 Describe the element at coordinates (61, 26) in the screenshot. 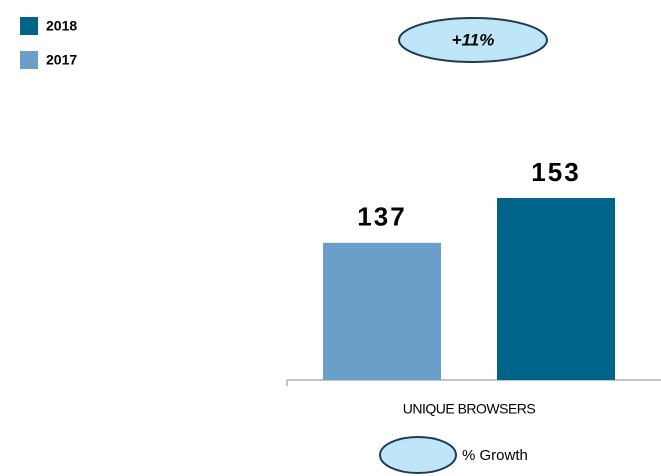

I see `legend-label: 2018` at that location.